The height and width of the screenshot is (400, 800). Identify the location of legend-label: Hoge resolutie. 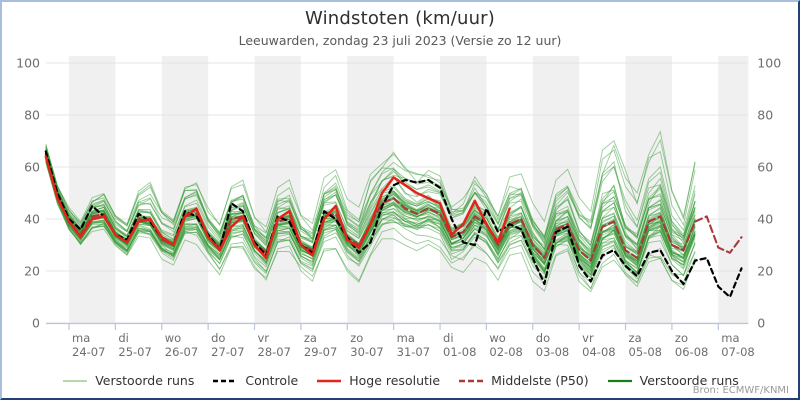
(395, 380).